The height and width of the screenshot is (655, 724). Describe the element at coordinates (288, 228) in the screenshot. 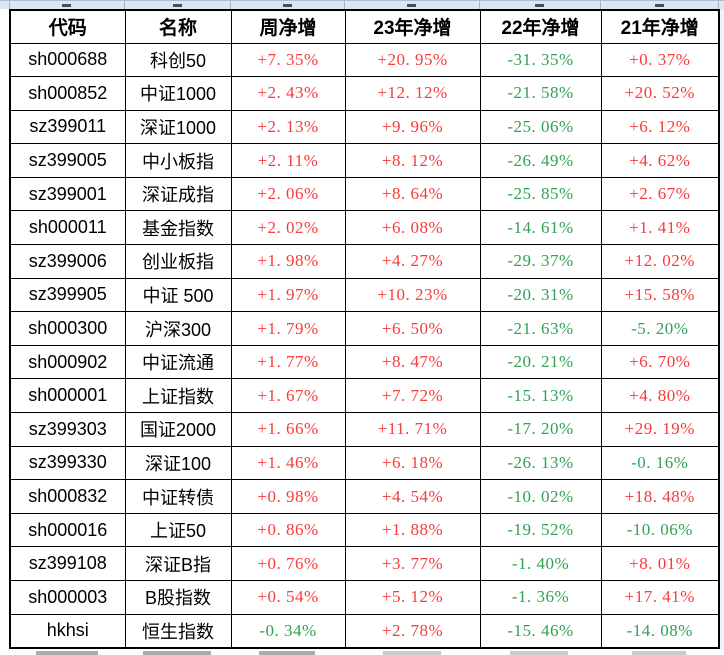

I see `cell-week-change: +2. 02%` at that location.